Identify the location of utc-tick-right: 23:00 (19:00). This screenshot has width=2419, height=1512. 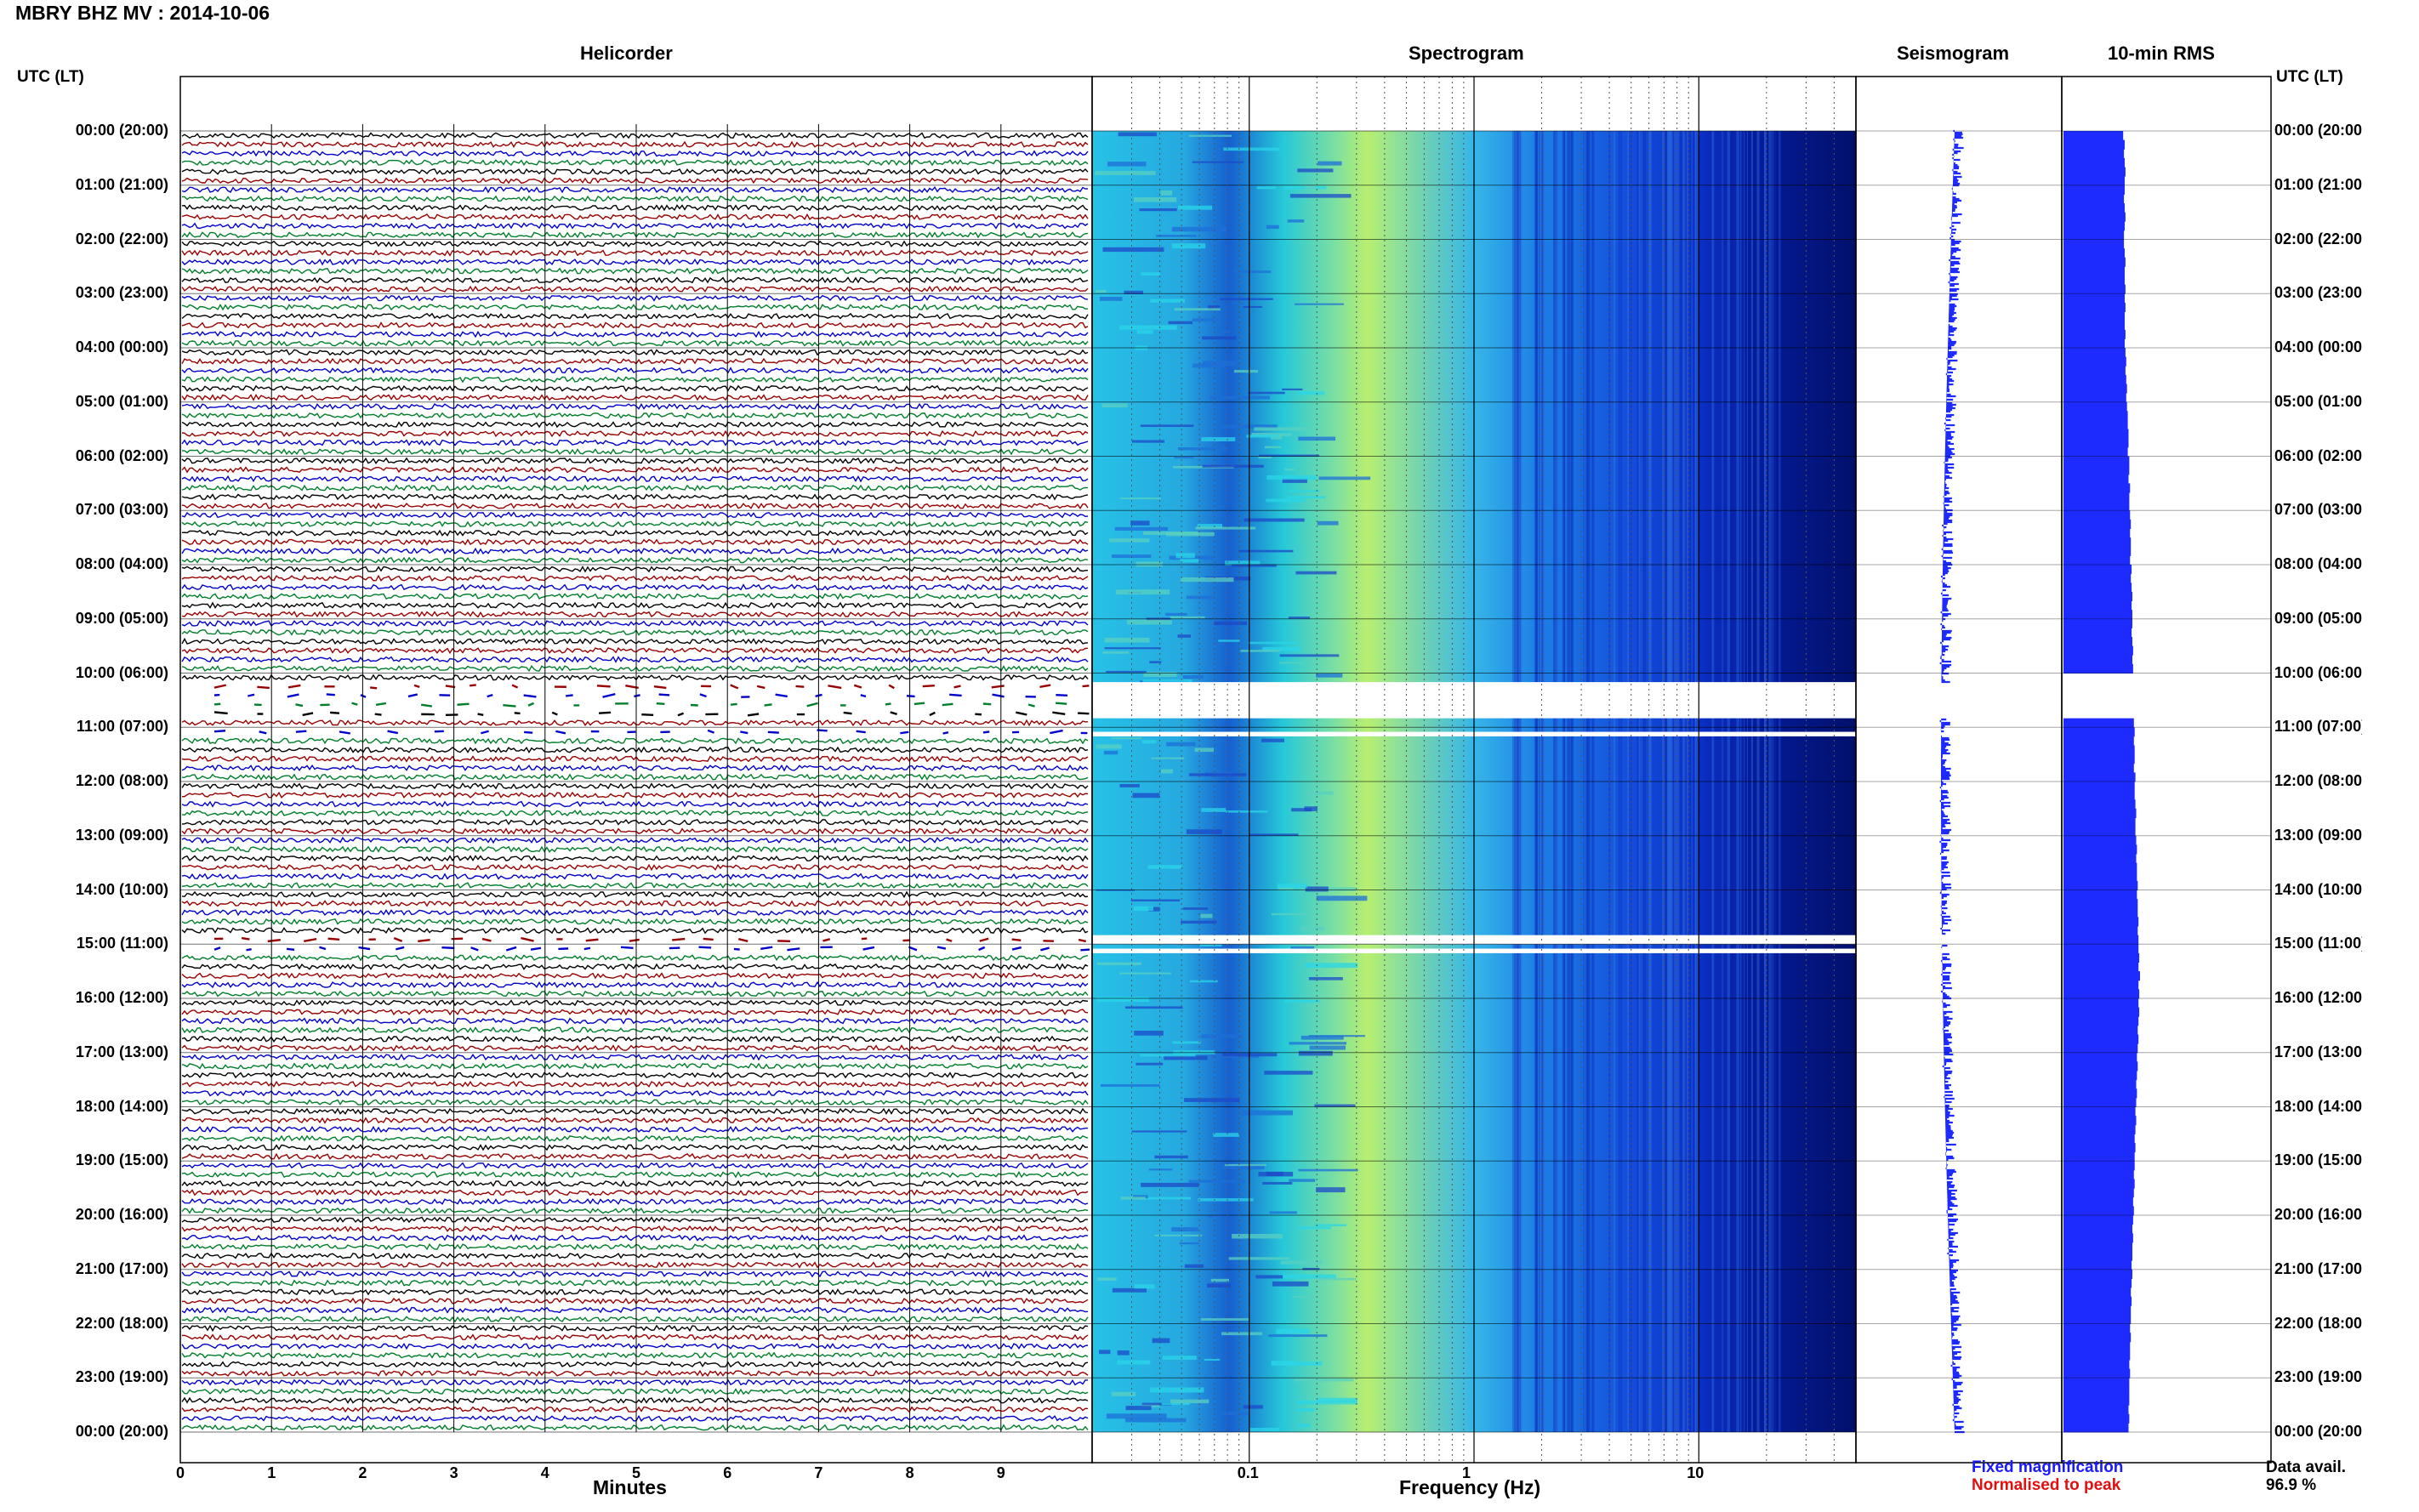
(2318, 1377).